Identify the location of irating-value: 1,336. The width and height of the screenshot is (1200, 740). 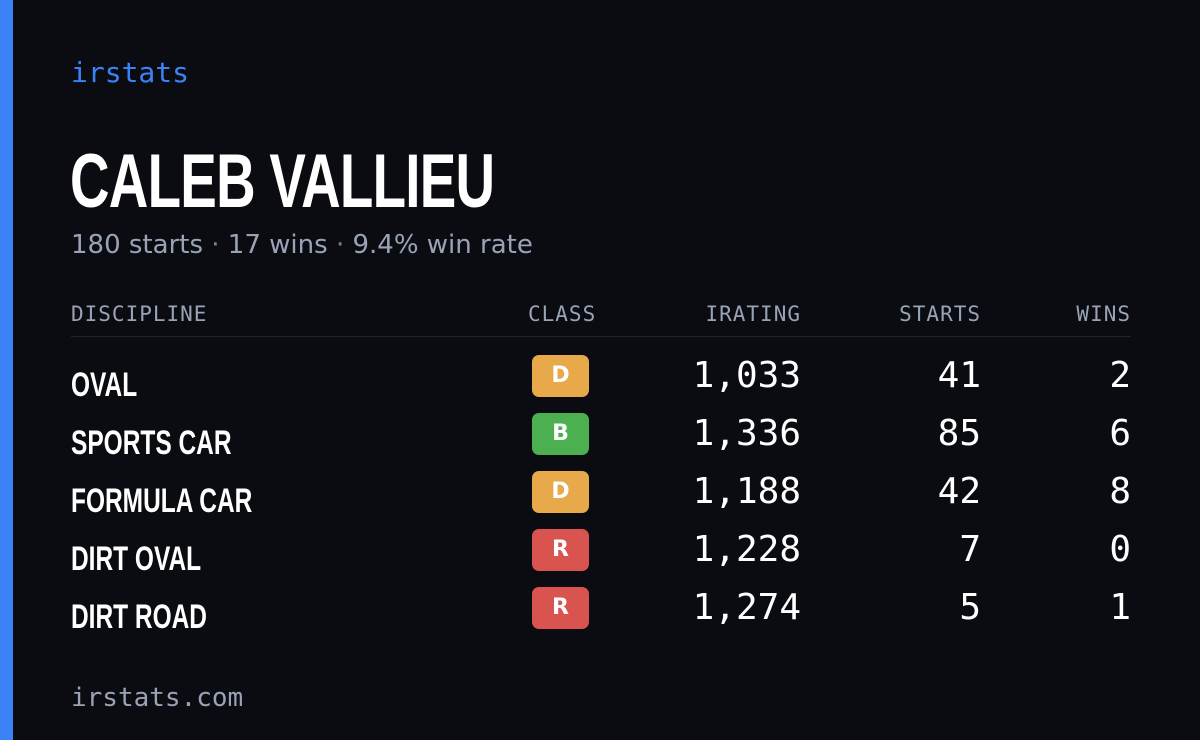
(746, 433).